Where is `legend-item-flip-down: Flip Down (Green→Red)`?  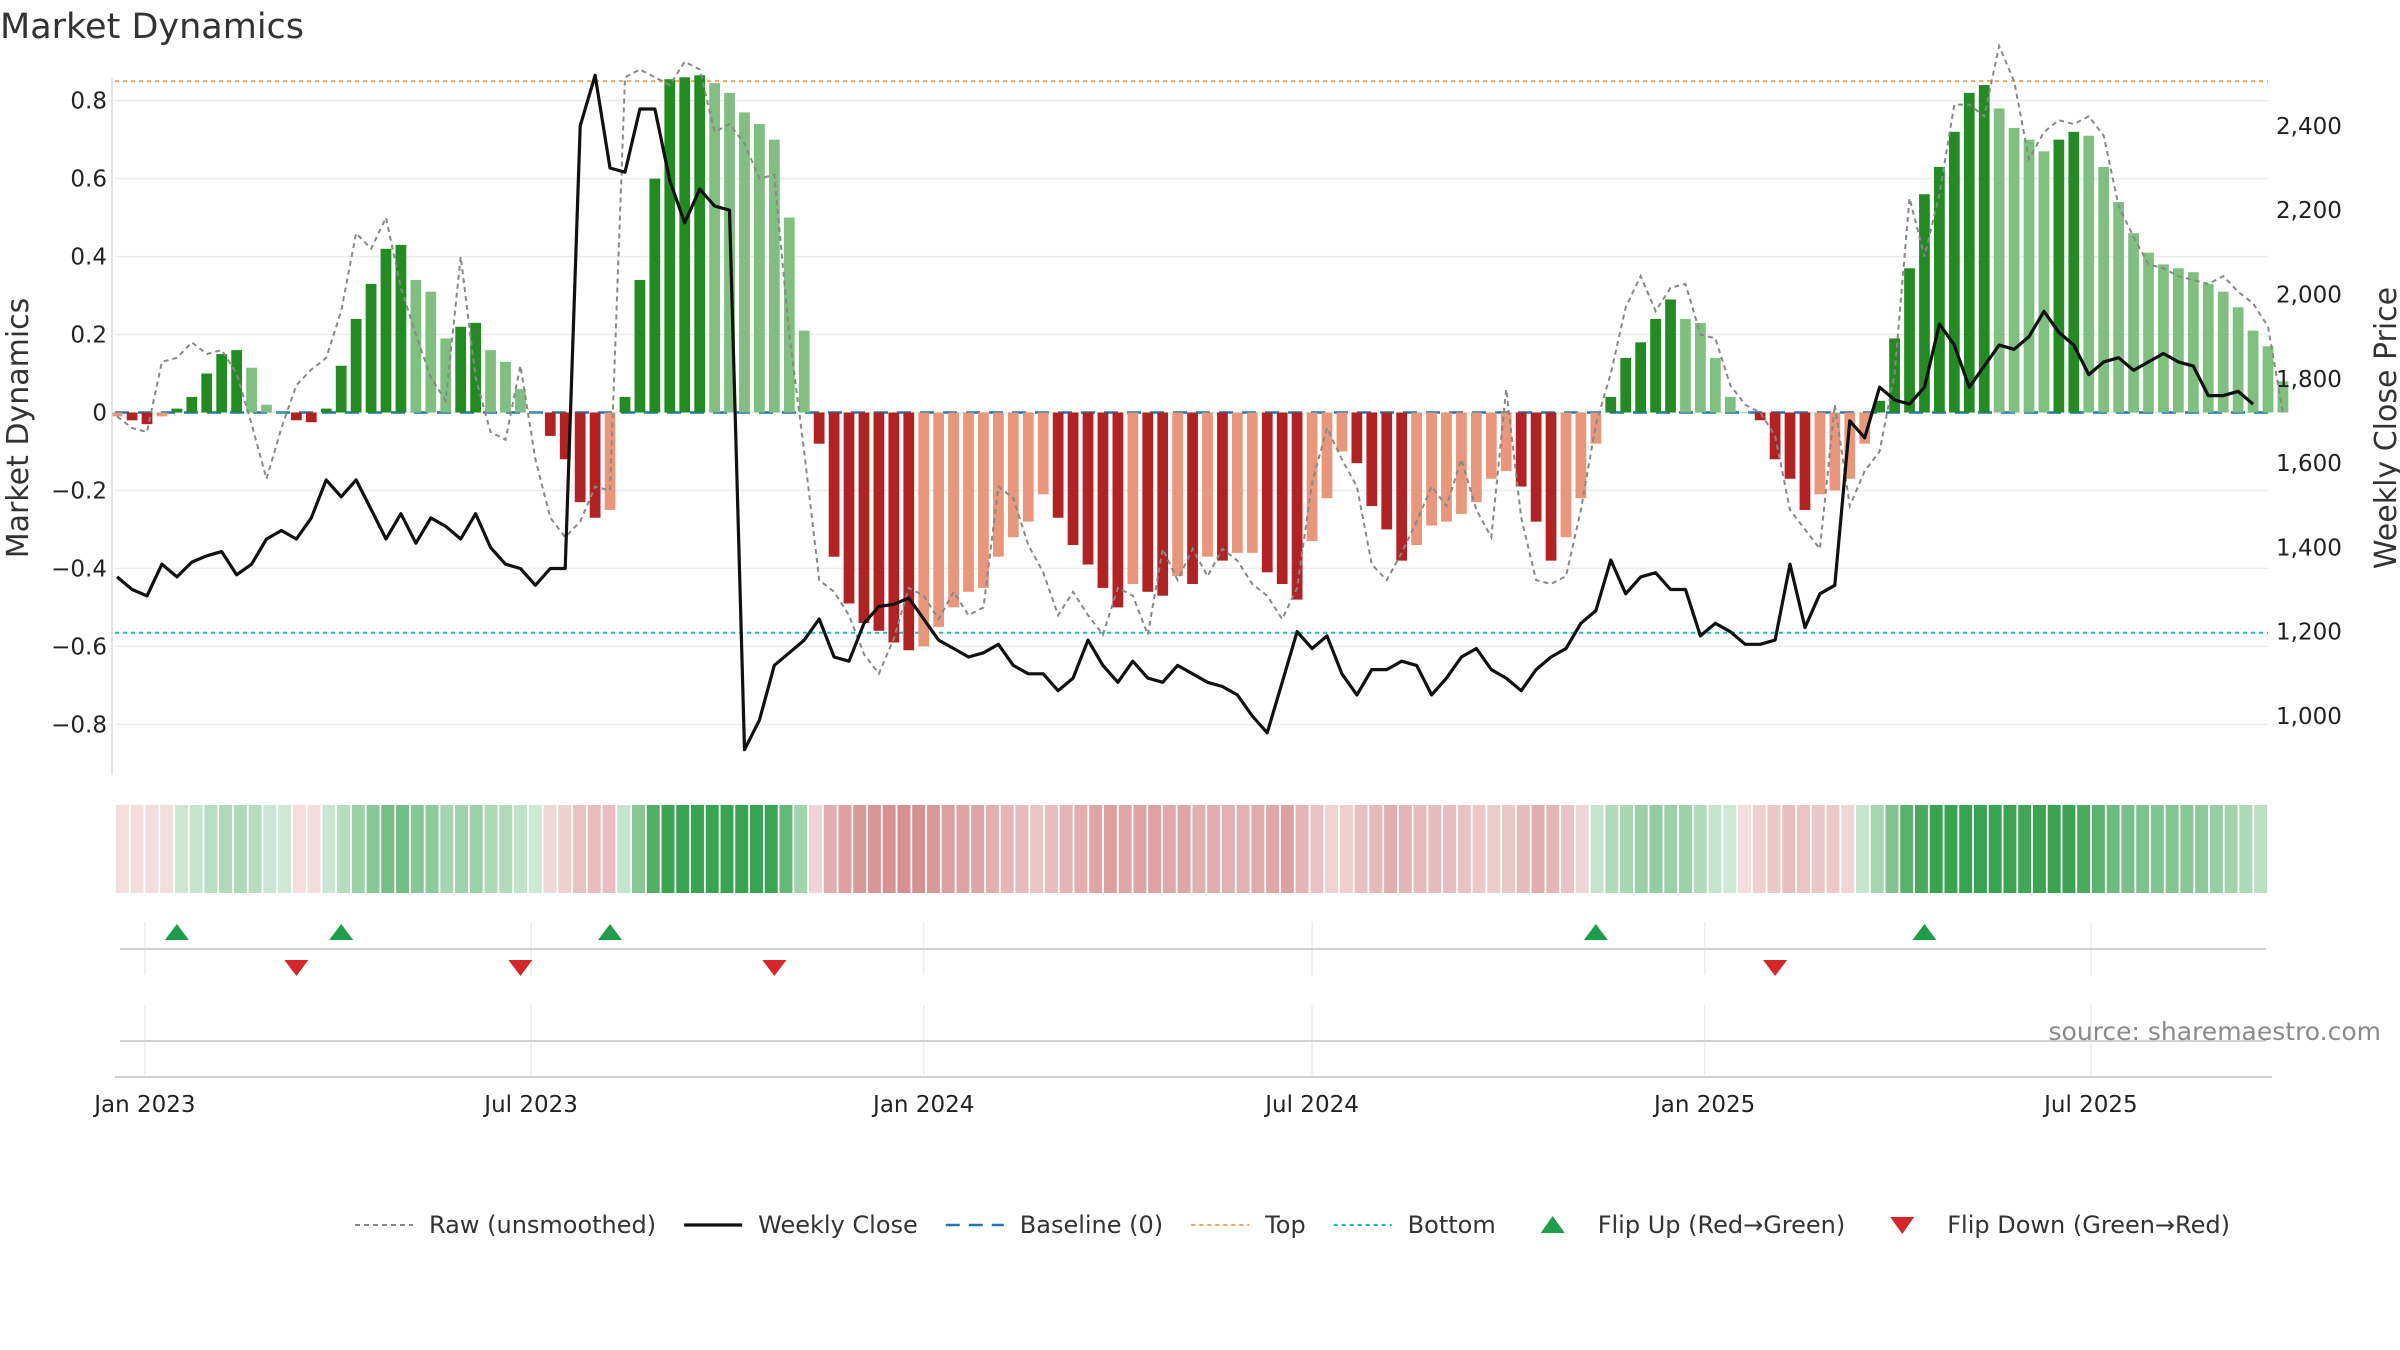 legend-item-flip-down: Flip Down (Green→Red) is located at coordinates (2060, 1225).